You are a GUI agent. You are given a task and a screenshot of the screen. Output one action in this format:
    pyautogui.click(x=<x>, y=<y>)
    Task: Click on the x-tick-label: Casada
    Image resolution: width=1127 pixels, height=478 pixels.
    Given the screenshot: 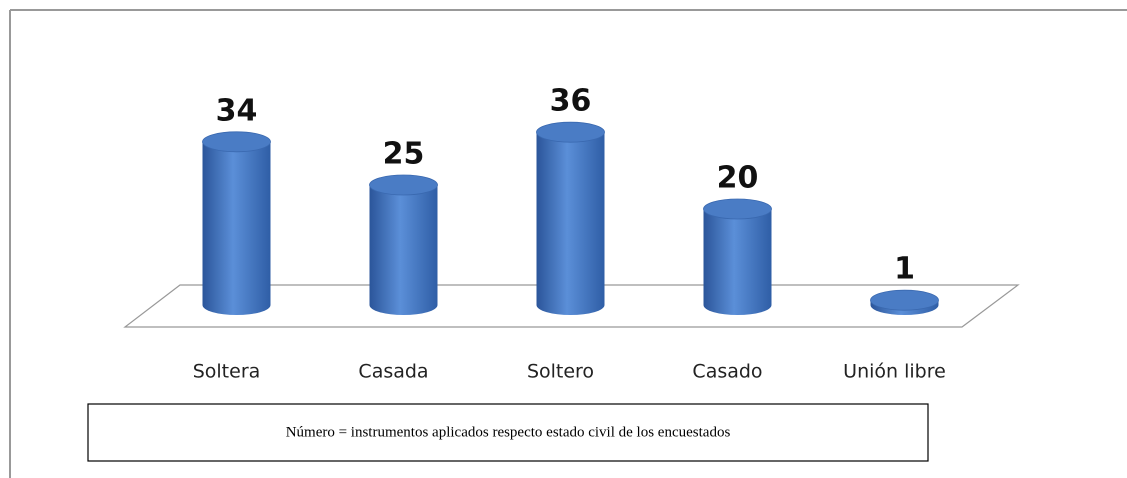 What is the action you would take?
    pyautogui.click(x=393, y=372)
    